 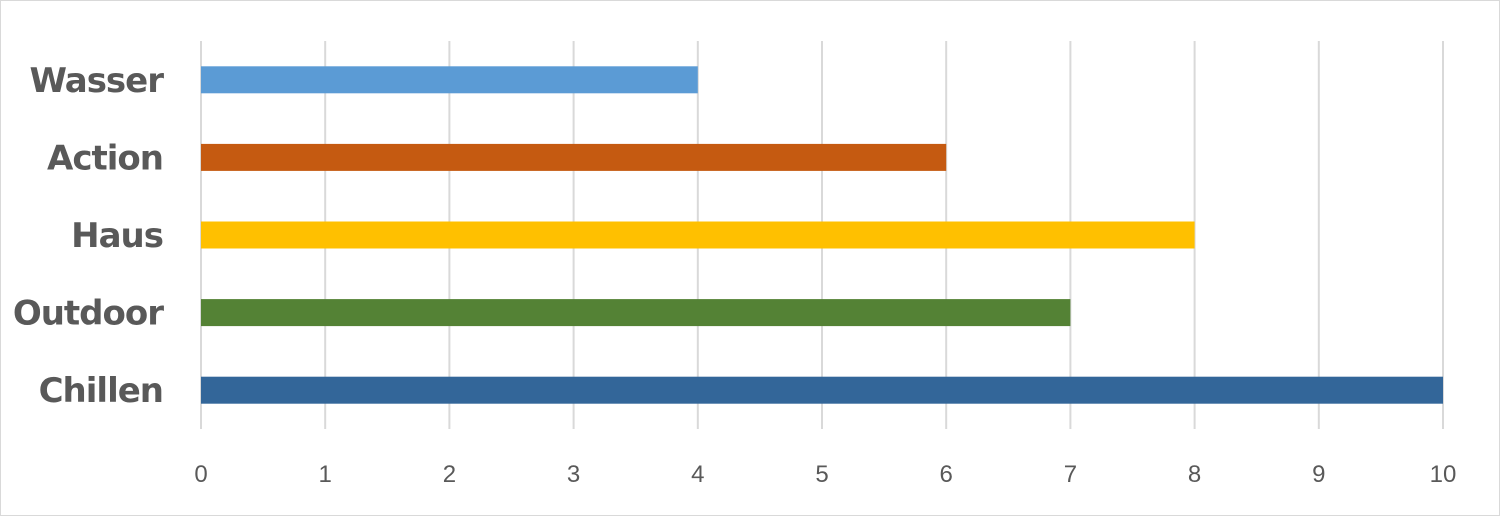 I want to click on x-tick-labels: 0 1 2 3 4 5 6 7 8 9 10, so click(x=825, y=474).